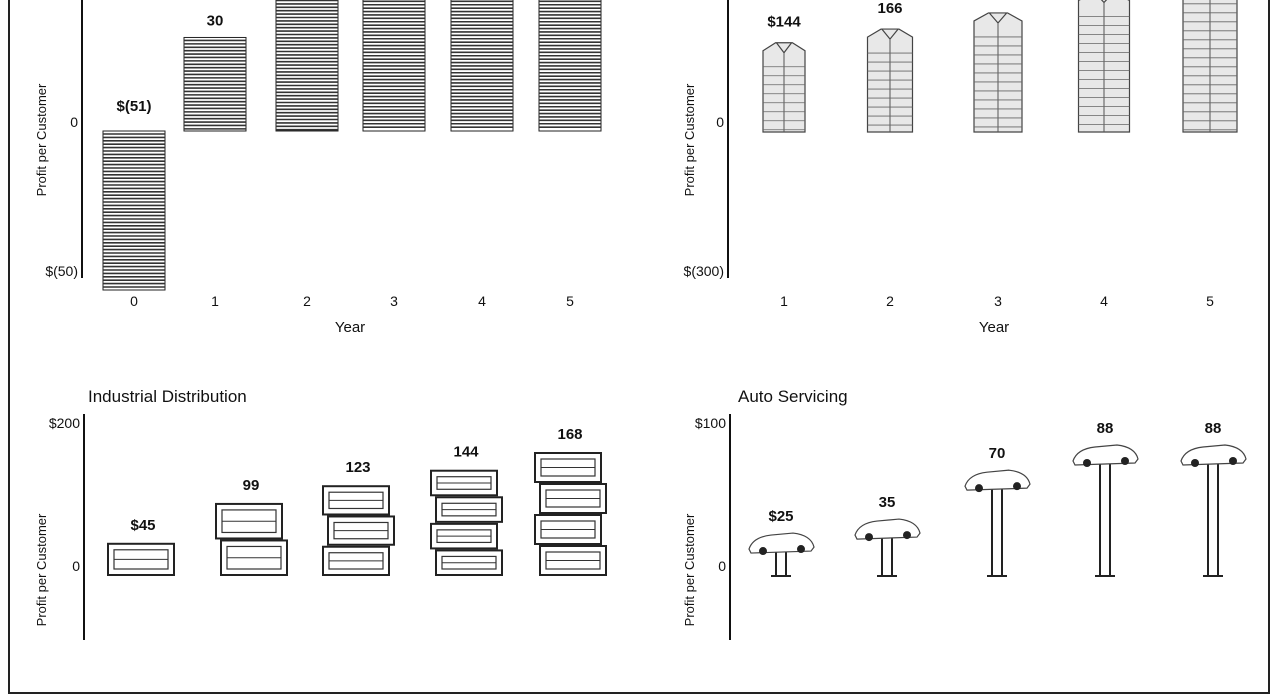 The width and height of the screenshot is (1280, 694). Describe the element at coordinates (142, 525) in the screenshot. I see `p3-value-label-1: $45` at that location.